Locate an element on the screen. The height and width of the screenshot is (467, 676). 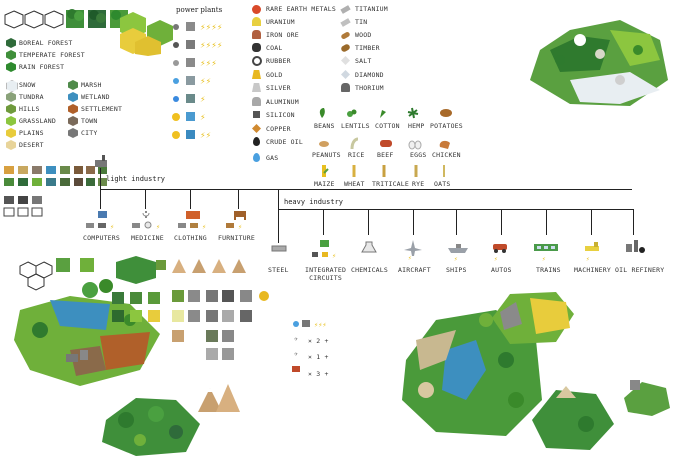
tile-row-middle is located at coordinates (111, 289).